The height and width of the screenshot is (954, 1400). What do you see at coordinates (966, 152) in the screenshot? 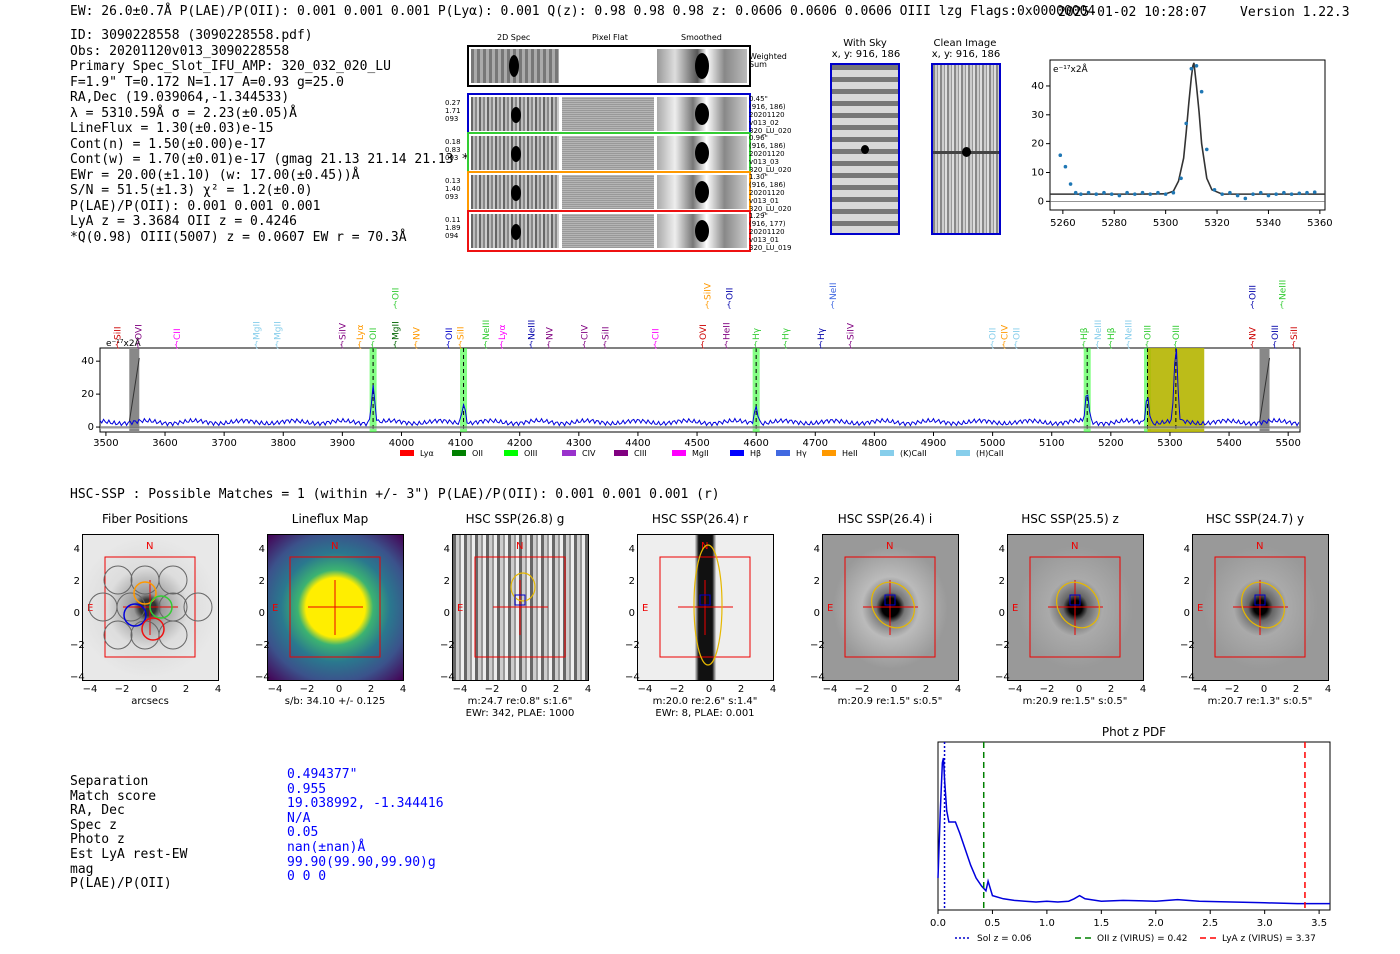
I see `clean-source` at bounding box center [966, 152].